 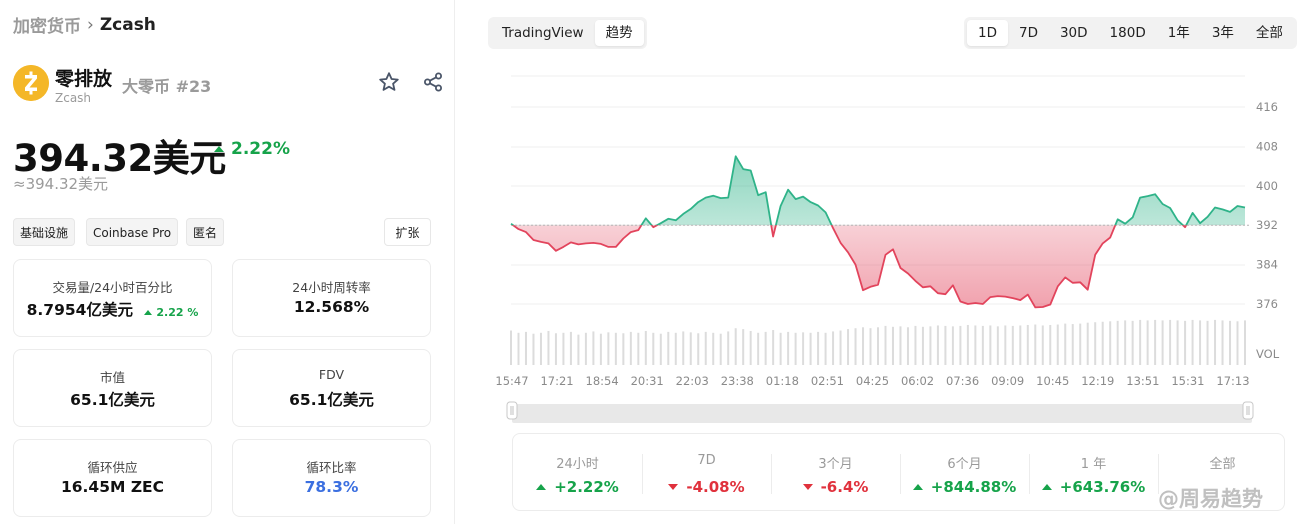 I want to click on x-tick-label: 17:13, so click(x=1232, y=381).